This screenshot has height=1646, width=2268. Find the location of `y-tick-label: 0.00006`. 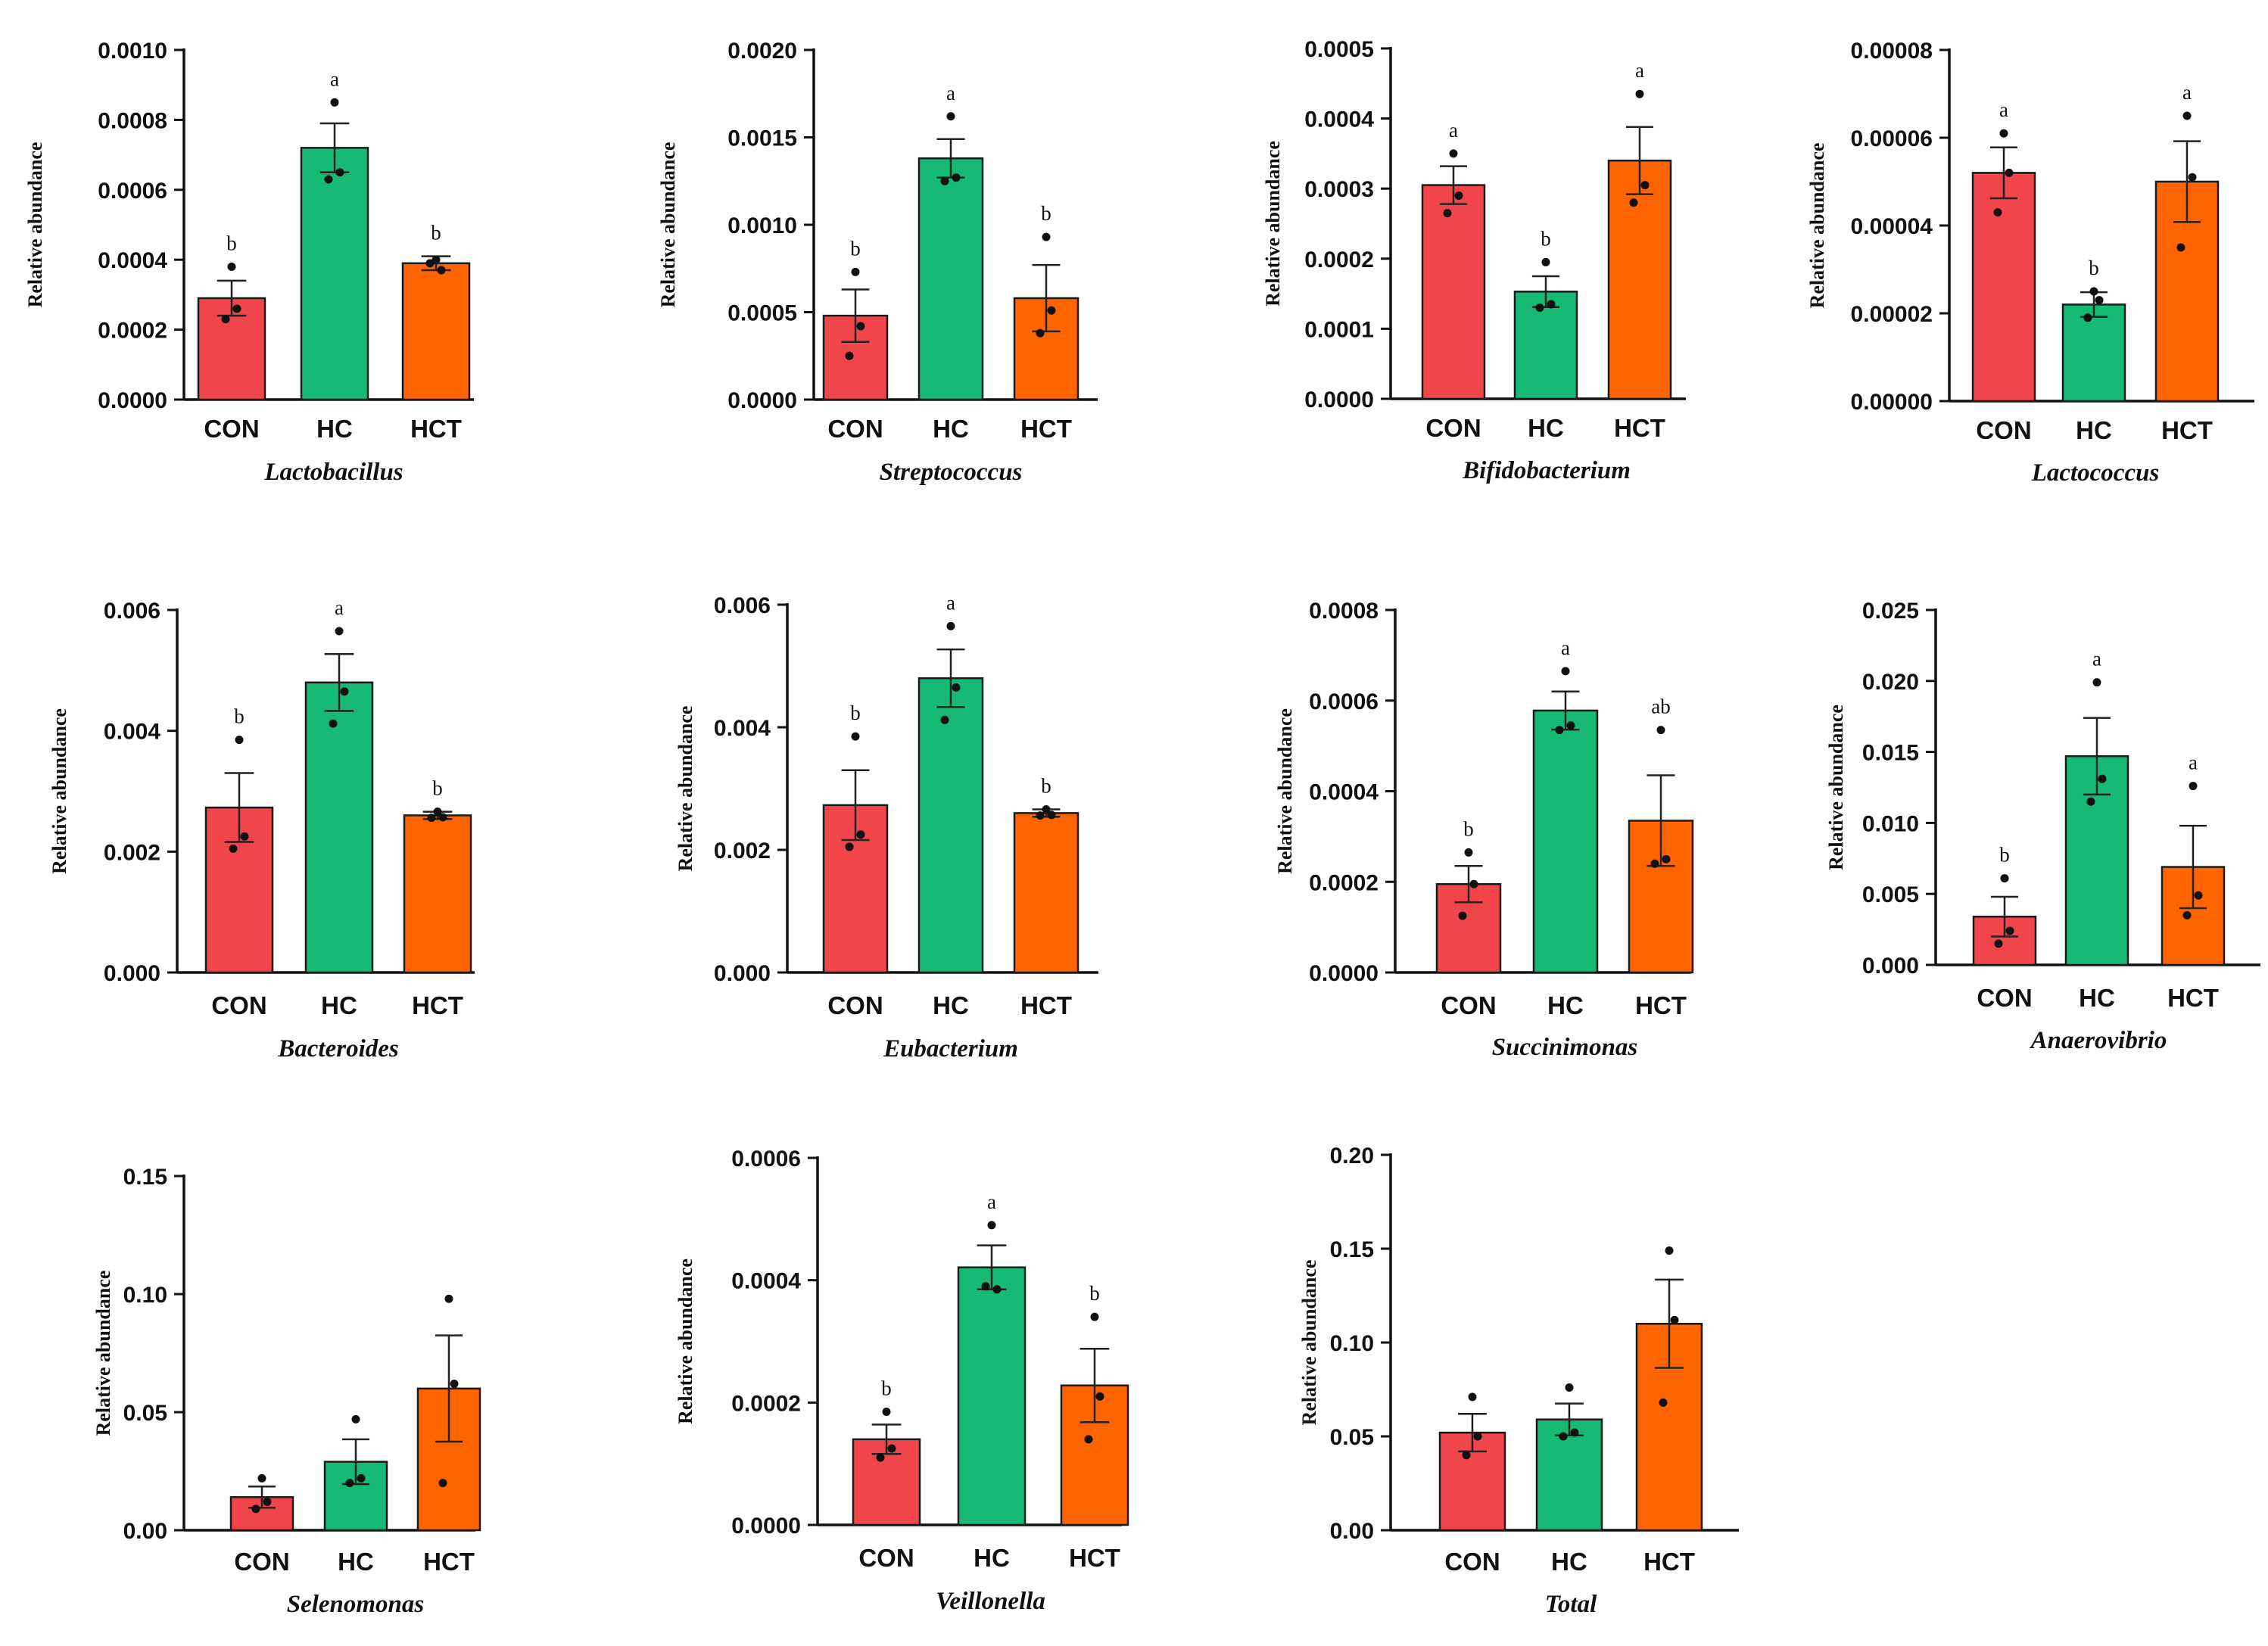

y-tick-label: 0.00006 is located at coordinates (1892, 138).